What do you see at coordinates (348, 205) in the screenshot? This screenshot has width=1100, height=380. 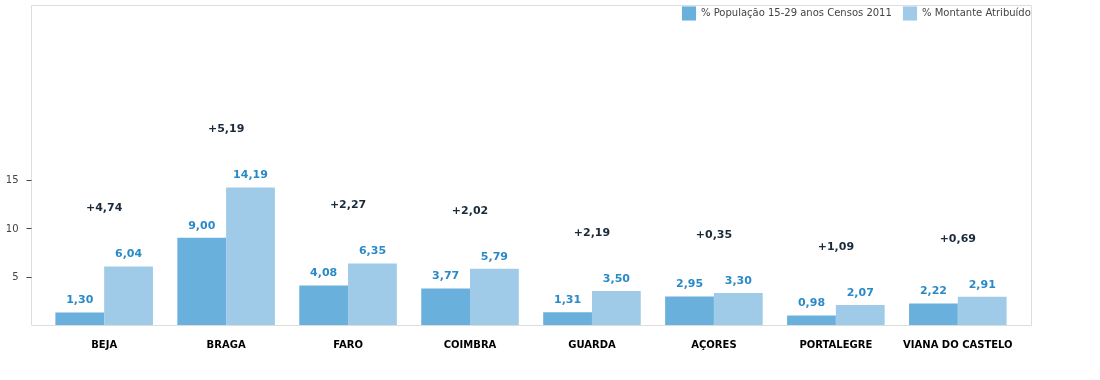 I see `annotation: +2,27` at bounding box center [348, 205].